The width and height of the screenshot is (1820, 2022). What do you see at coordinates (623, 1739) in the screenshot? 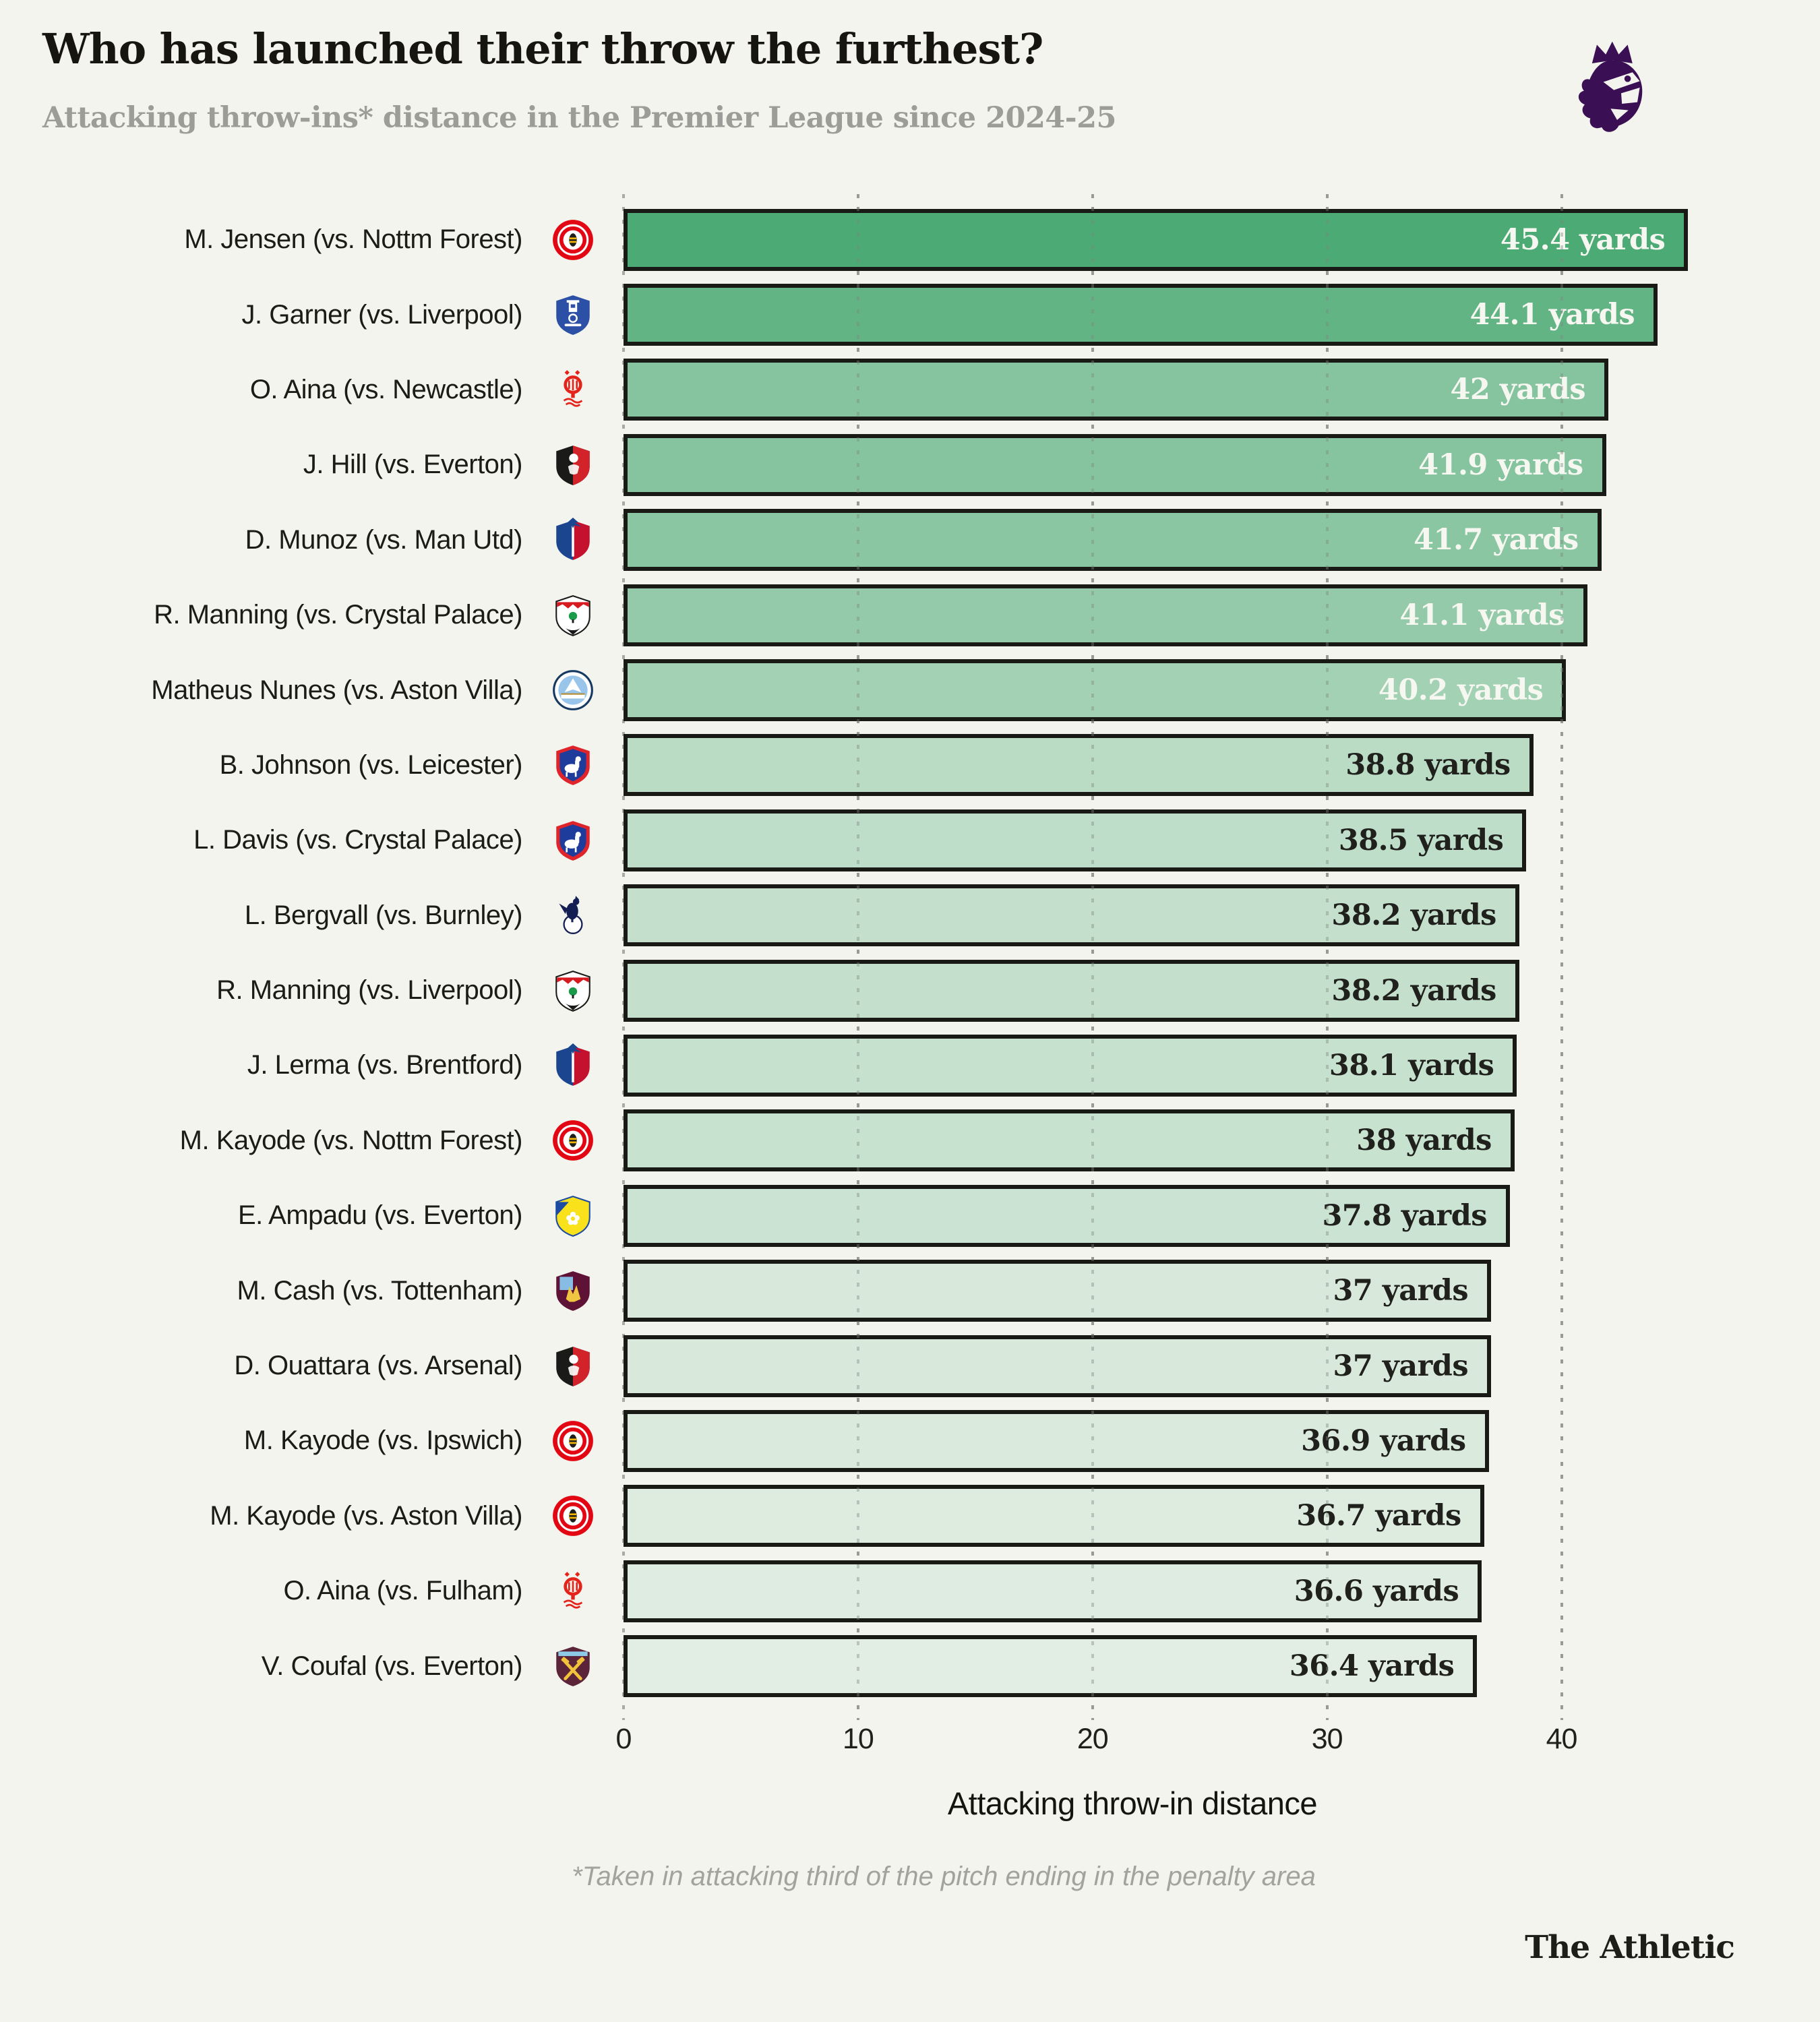
I see `x-axis-tick-label: 0` at bounding box center [623, 1739].